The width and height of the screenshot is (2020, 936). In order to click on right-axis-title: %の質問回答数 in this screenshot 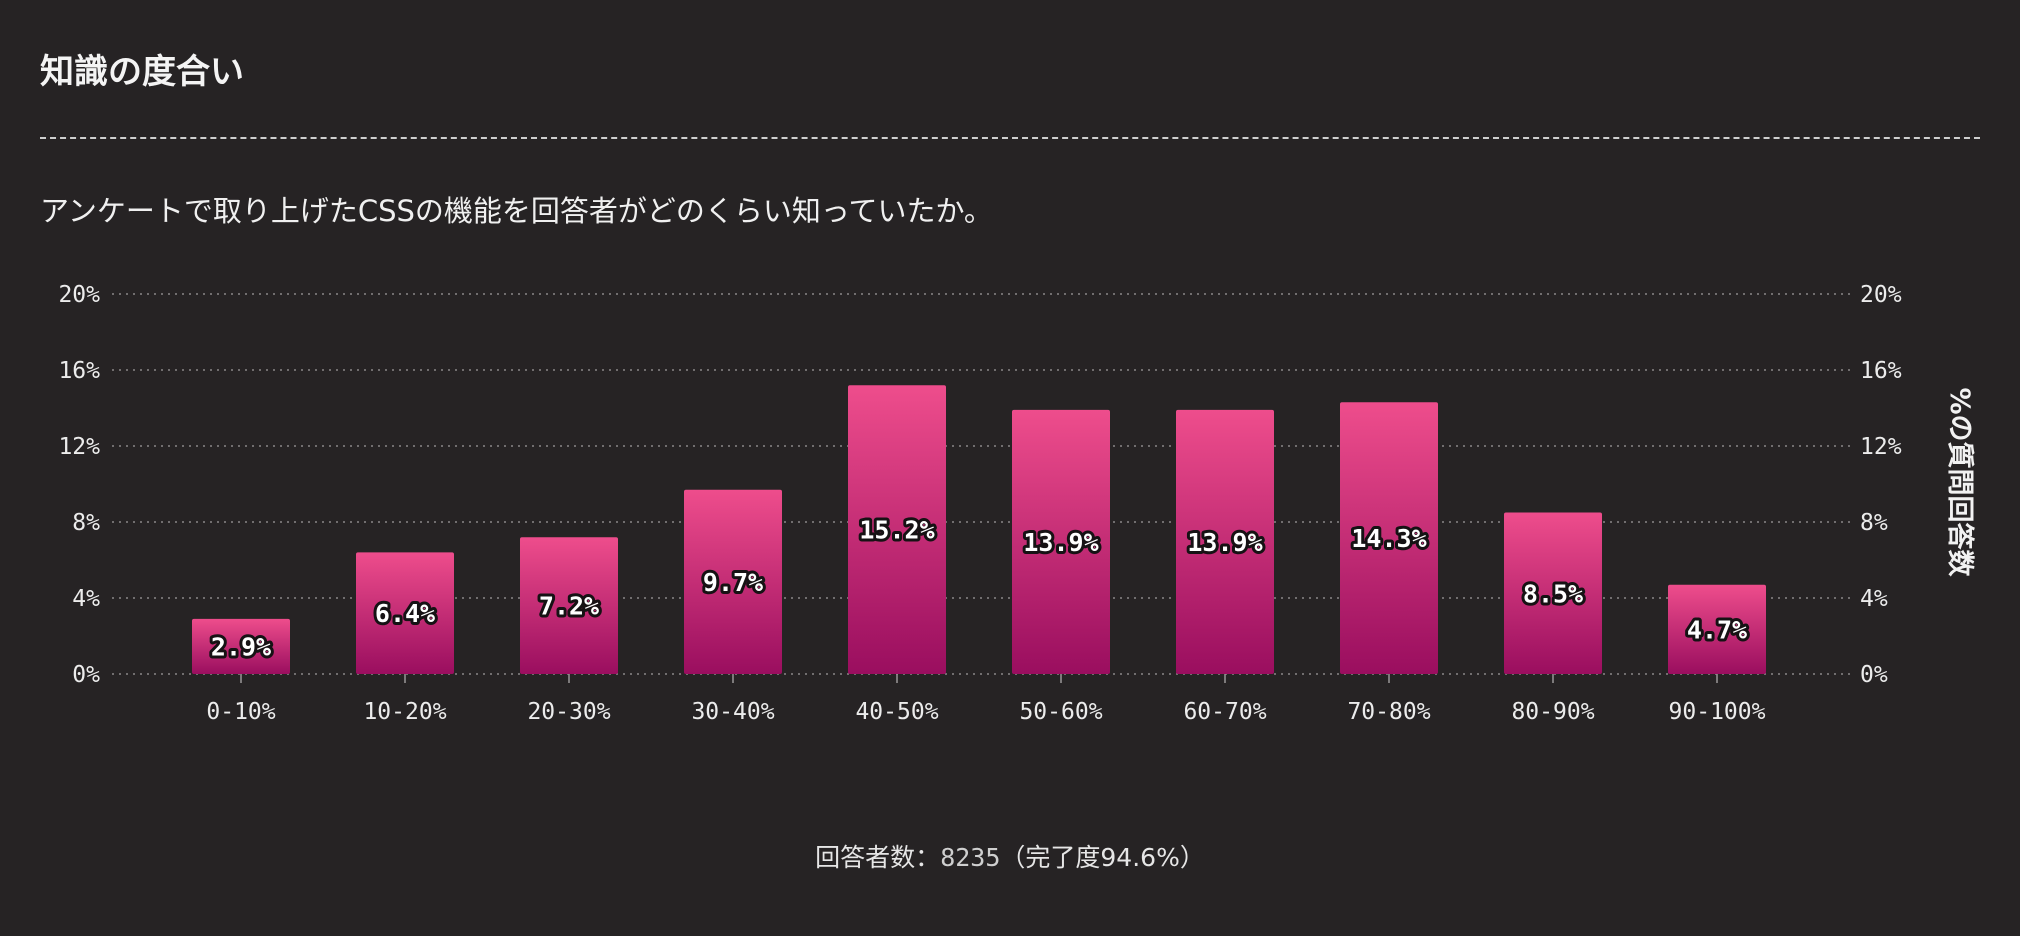, I will do `click(1960, 482)`.